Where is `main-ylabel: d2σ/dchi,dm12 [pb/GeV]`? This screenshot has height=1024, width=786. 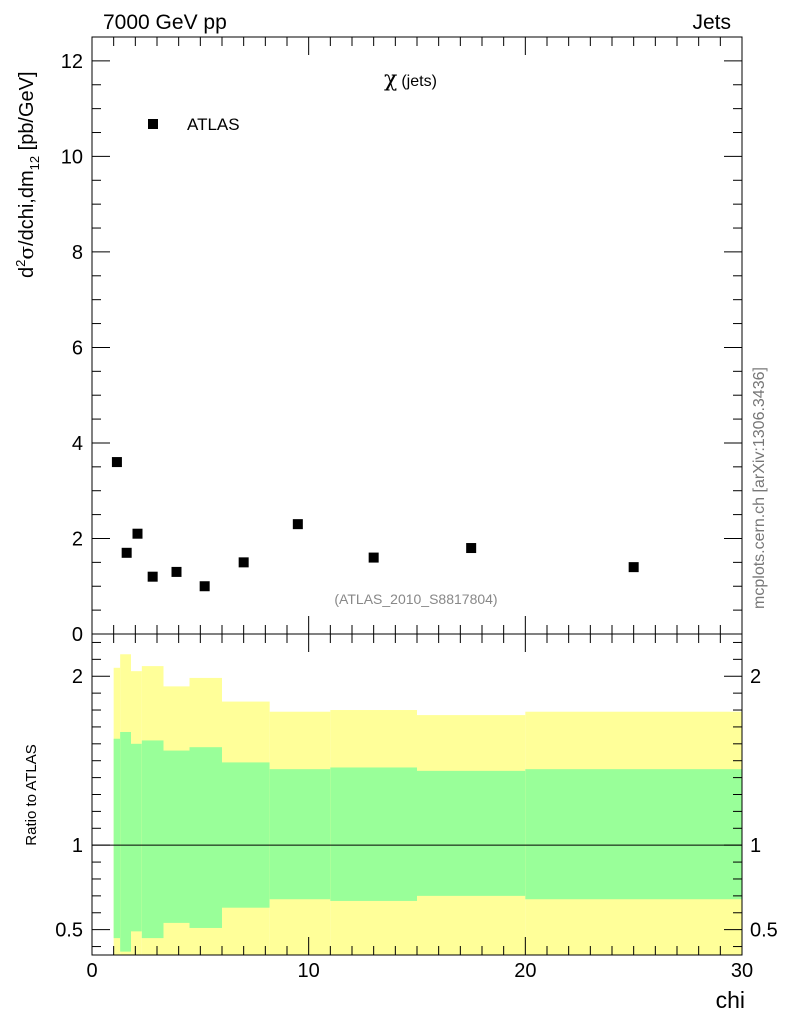 main-ylabel: d2σ/dchi,dm12 [pb/GeV] is located at coordinates (27, 174).